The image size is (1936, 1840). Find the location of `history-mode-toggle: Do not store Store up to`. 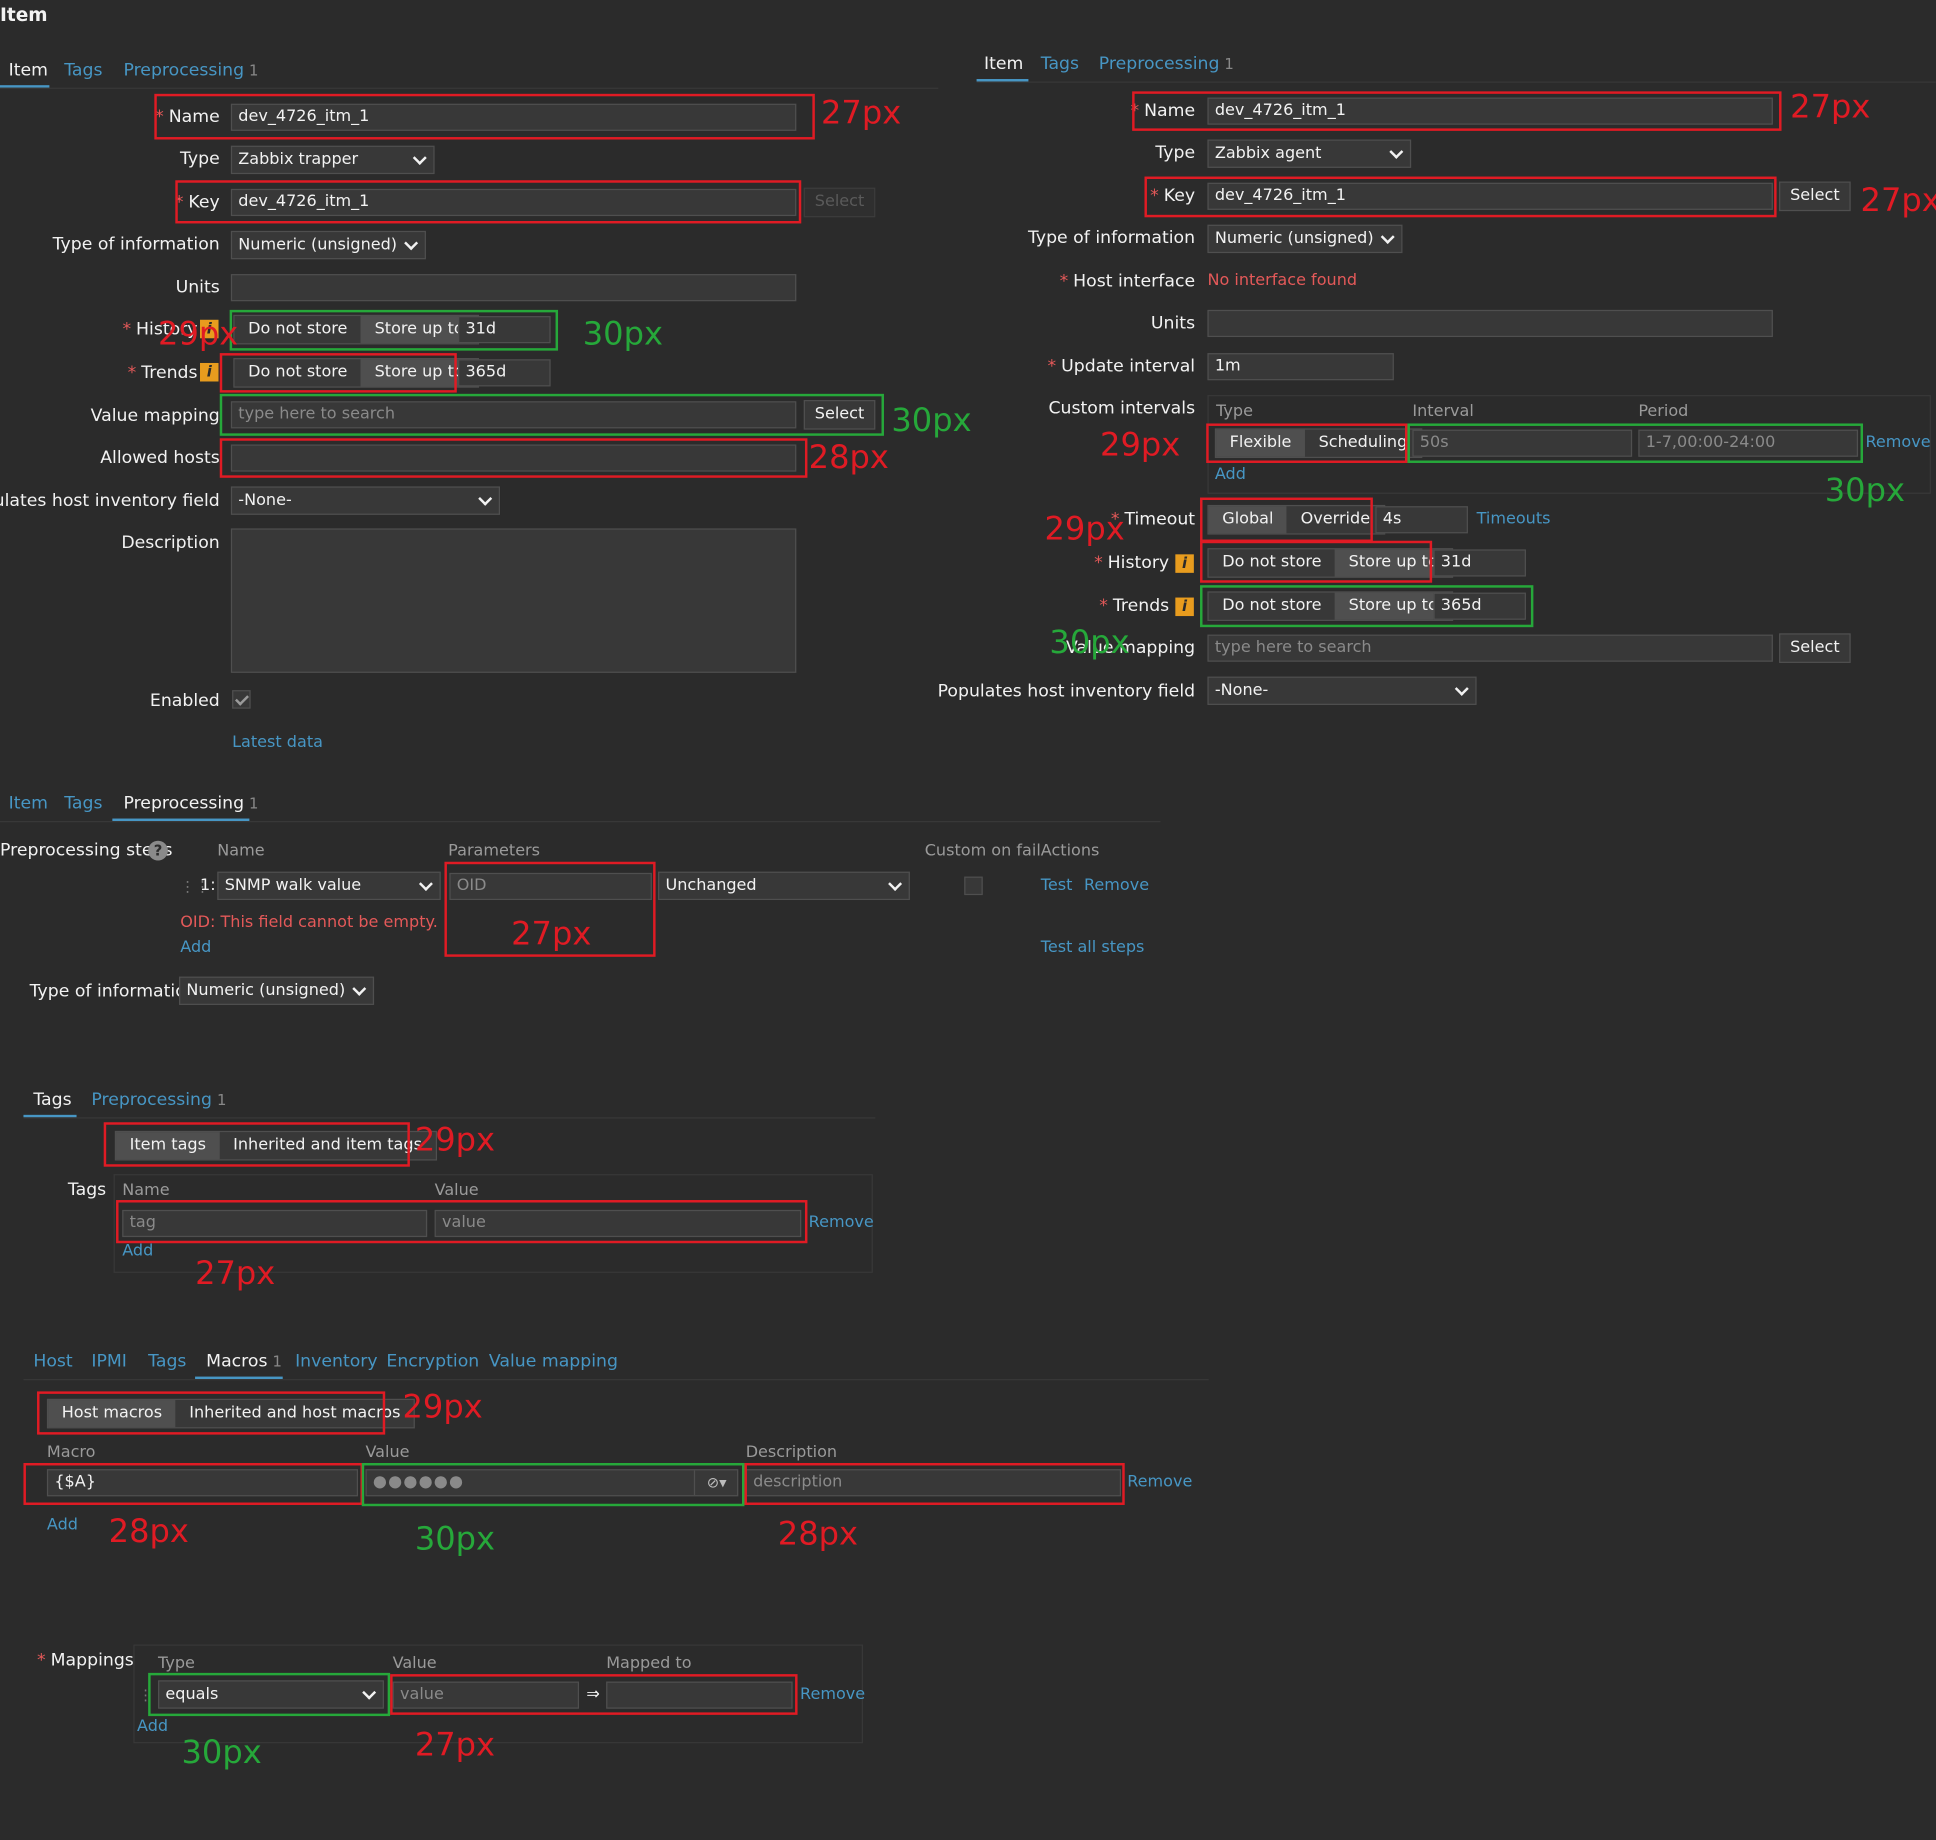

history-mode-toggle: Do not store Store up to is located at coordinates (356, 329).